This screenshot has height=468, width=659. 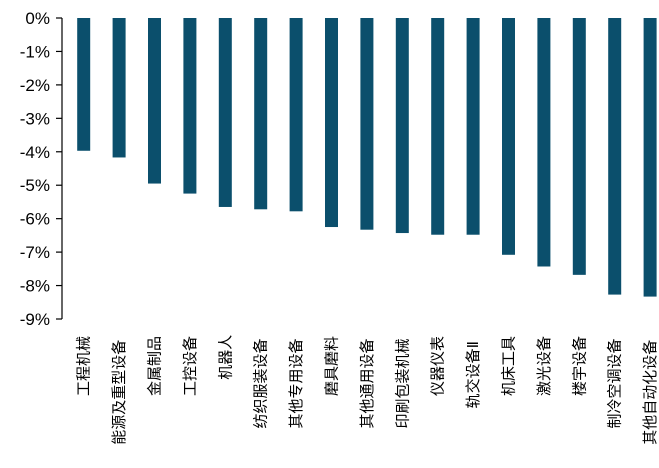 I want to click on x-category-label: 其他自动化设备, so click(x=650, y=392).